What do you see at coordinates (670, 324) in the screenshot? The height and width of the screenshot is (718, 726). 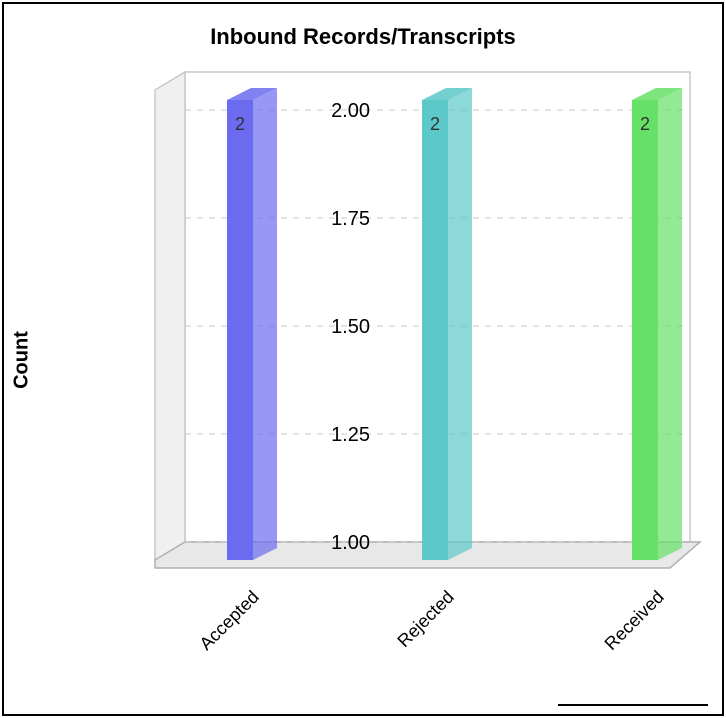 I see `bar-side-received` at bounding box center [670, 324].